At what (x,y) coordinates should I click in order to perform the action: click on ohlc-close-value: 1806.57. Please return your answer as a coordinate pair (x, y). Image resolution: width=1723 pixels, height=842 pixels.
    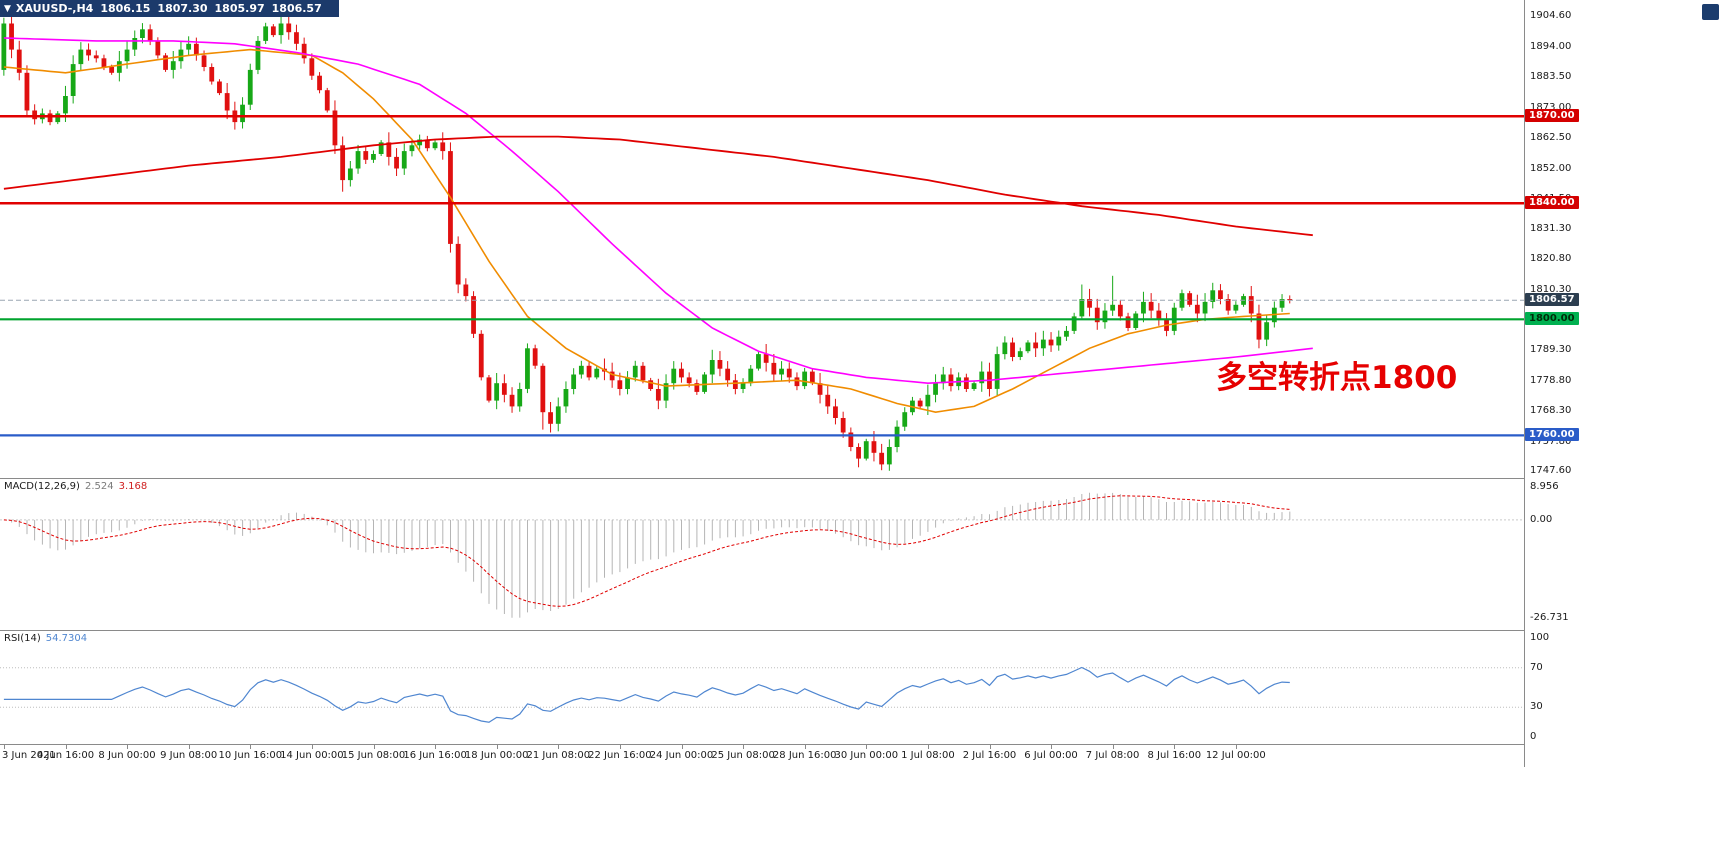
    Looking at the image, I should click on (296, 8).